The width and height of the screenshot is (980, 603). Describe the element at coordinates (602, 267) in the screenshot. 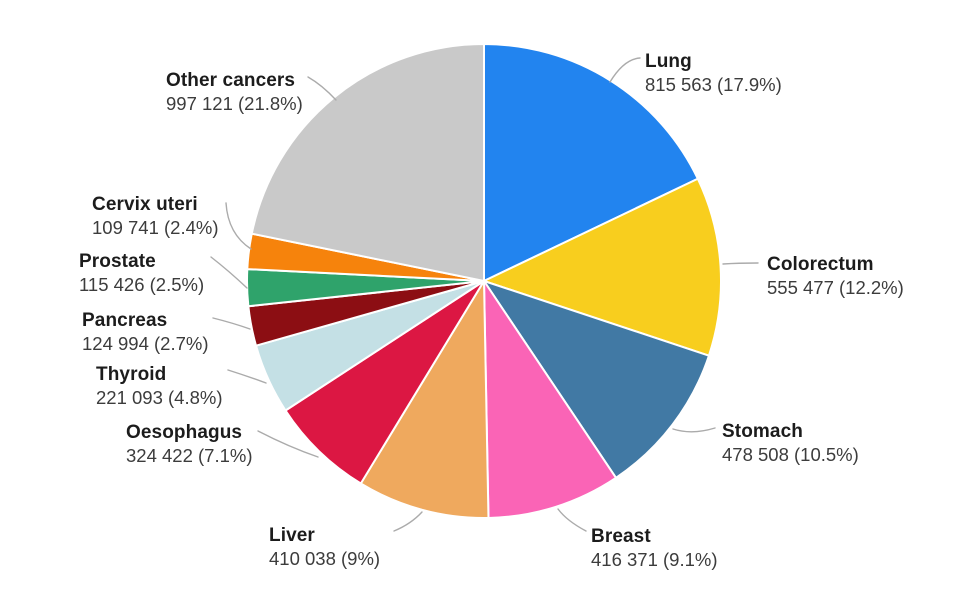

I see `pie-slice-colorectum` at that location.